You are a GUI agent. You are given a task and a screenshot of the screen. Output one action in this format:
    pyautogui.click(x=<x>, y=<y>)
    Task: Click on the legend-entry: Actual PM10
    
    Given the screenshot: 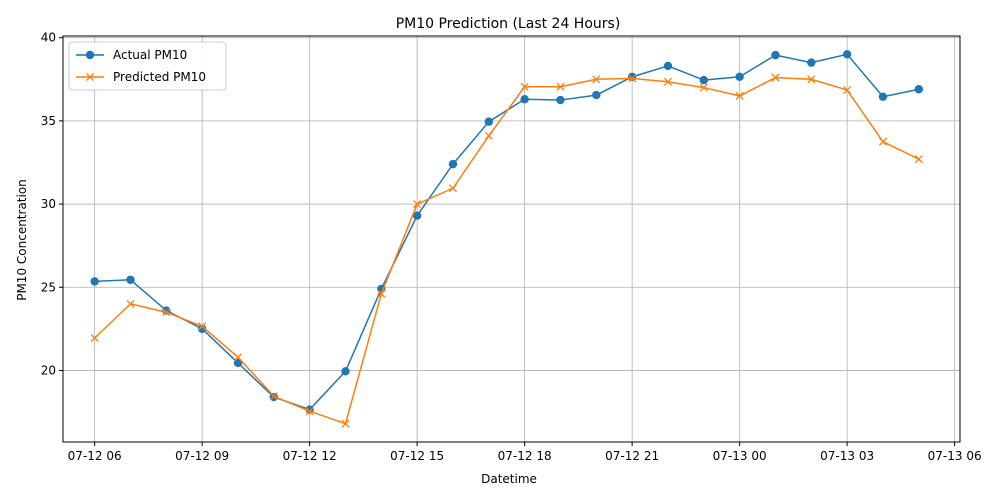 What is the action you would take?
    pyautogui.click(x=131, y=55)
    